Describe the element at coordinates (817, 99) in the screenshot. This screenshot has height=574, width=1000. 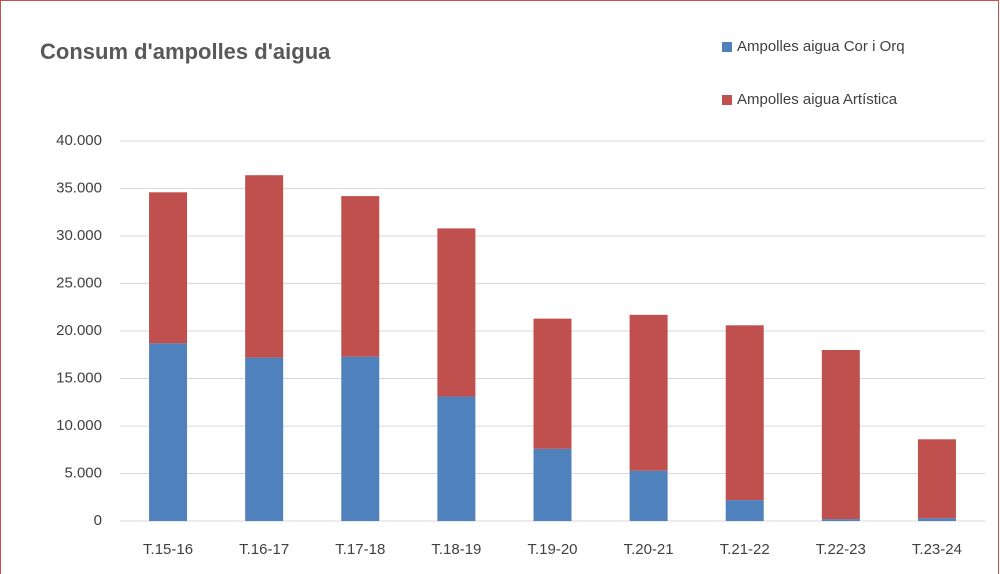
I see `legend-label: Ampolles aigua Artística` at that location.